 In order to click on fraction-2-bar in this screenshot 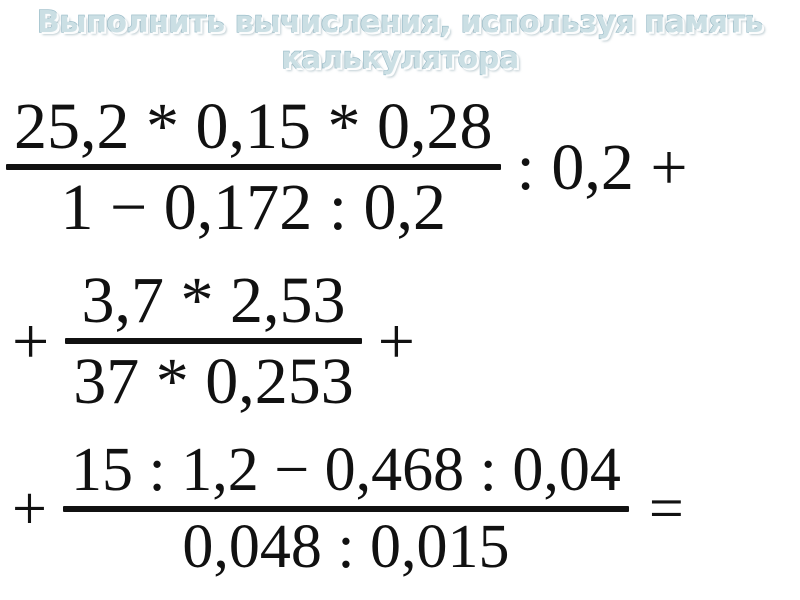, I will do `click(213, 341)`.